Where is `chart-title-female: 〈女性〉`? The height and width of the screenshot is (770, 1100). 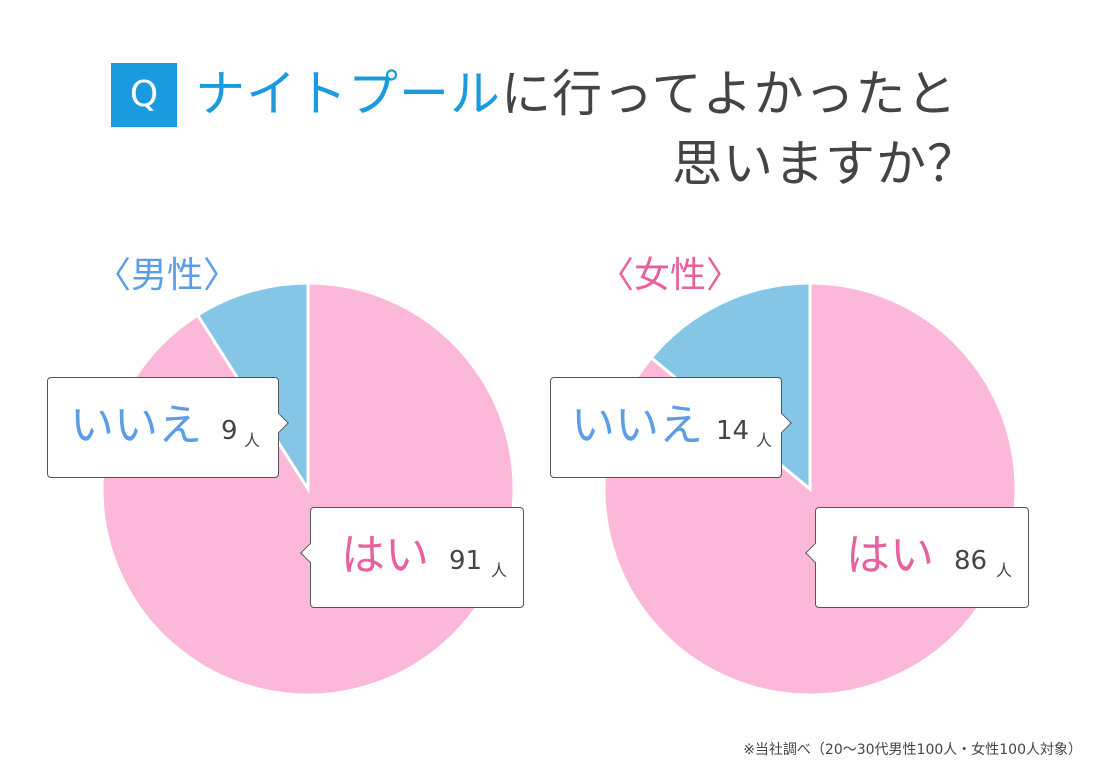
chart-title-female: 〈女性〉 is located at coordinates (670, 275).